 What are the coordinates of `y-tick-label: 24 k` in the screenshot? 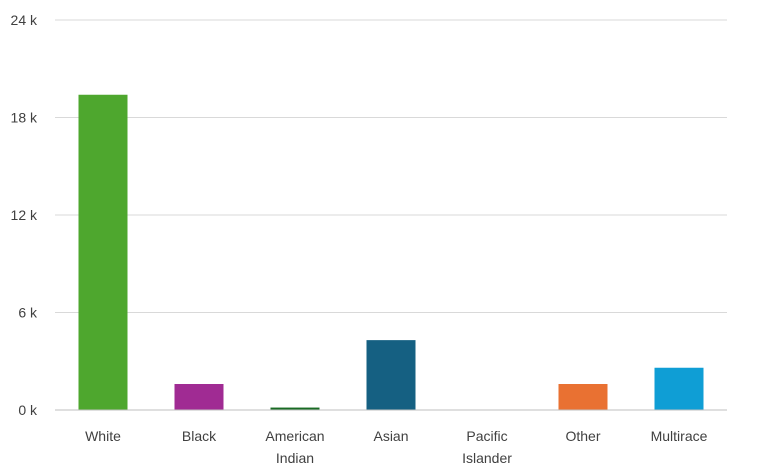 It's located at (24, 20).